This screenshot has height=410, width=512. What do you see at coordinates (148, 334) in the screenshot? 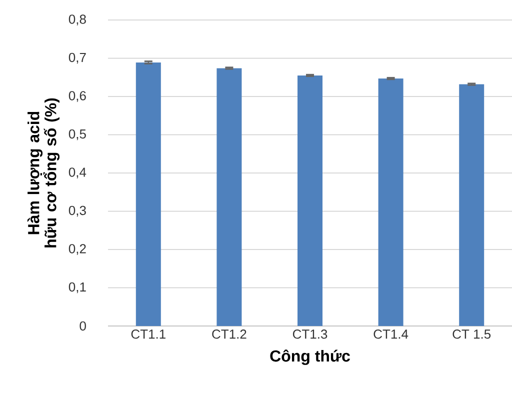
I see `x-tick-label: CT1.1` at bounding box center [148, 334].